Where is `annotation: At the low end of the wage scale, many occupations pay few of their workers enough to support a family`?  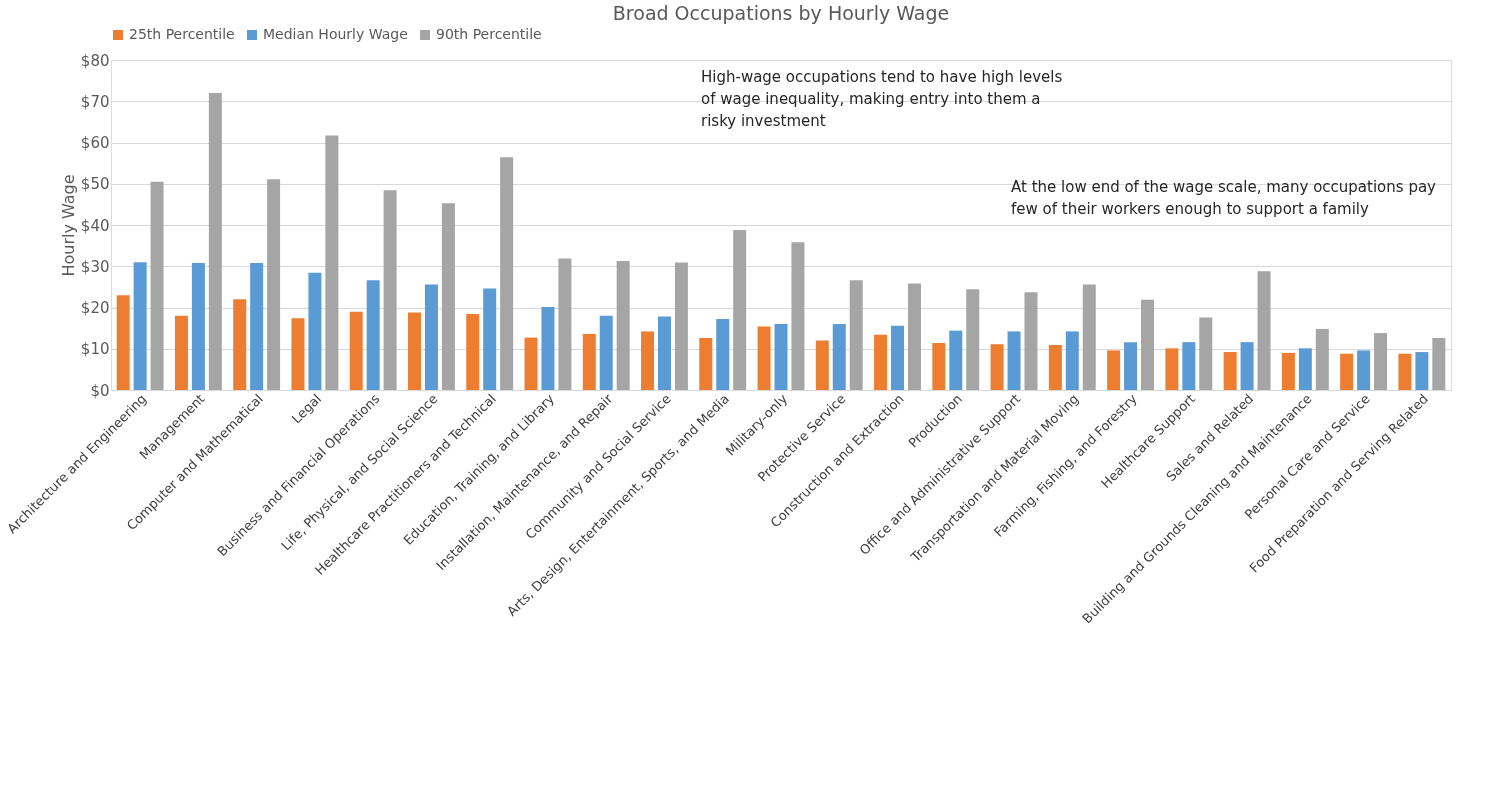 annotation: At the low end of the wage scale, many occupations pay few of their workers enough to support a family is located at coordinates (1224, 198).